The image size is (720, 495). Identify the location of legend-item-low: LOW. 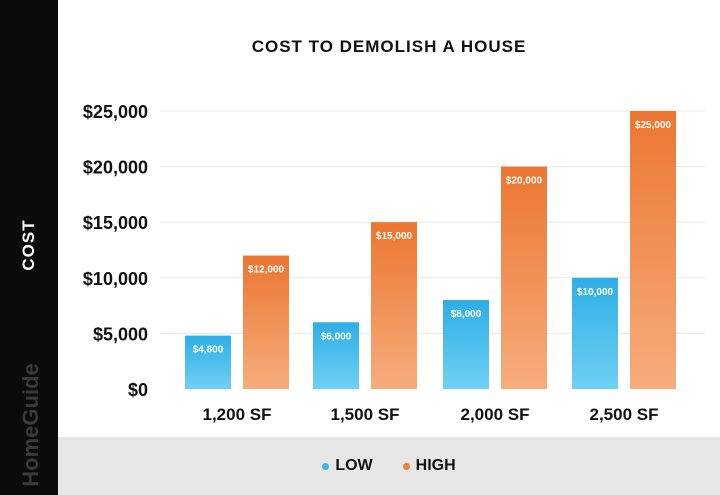
(347, 466).